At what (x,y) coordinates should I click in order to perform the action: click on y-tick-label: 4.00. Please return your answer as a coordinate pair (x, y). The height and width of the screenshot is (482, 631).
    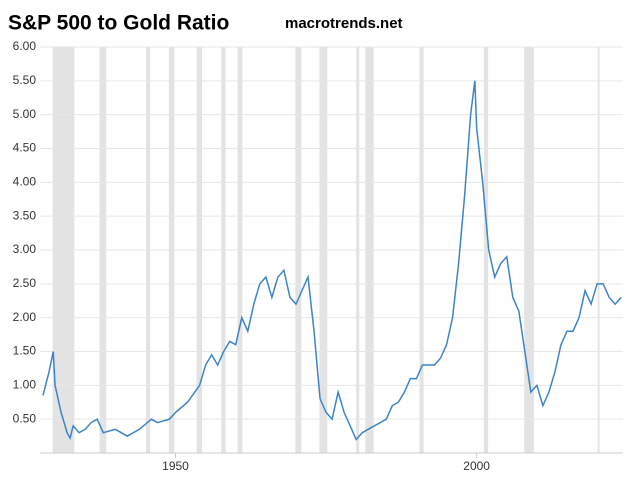
    Looking at the image, I should click on (25, 182).